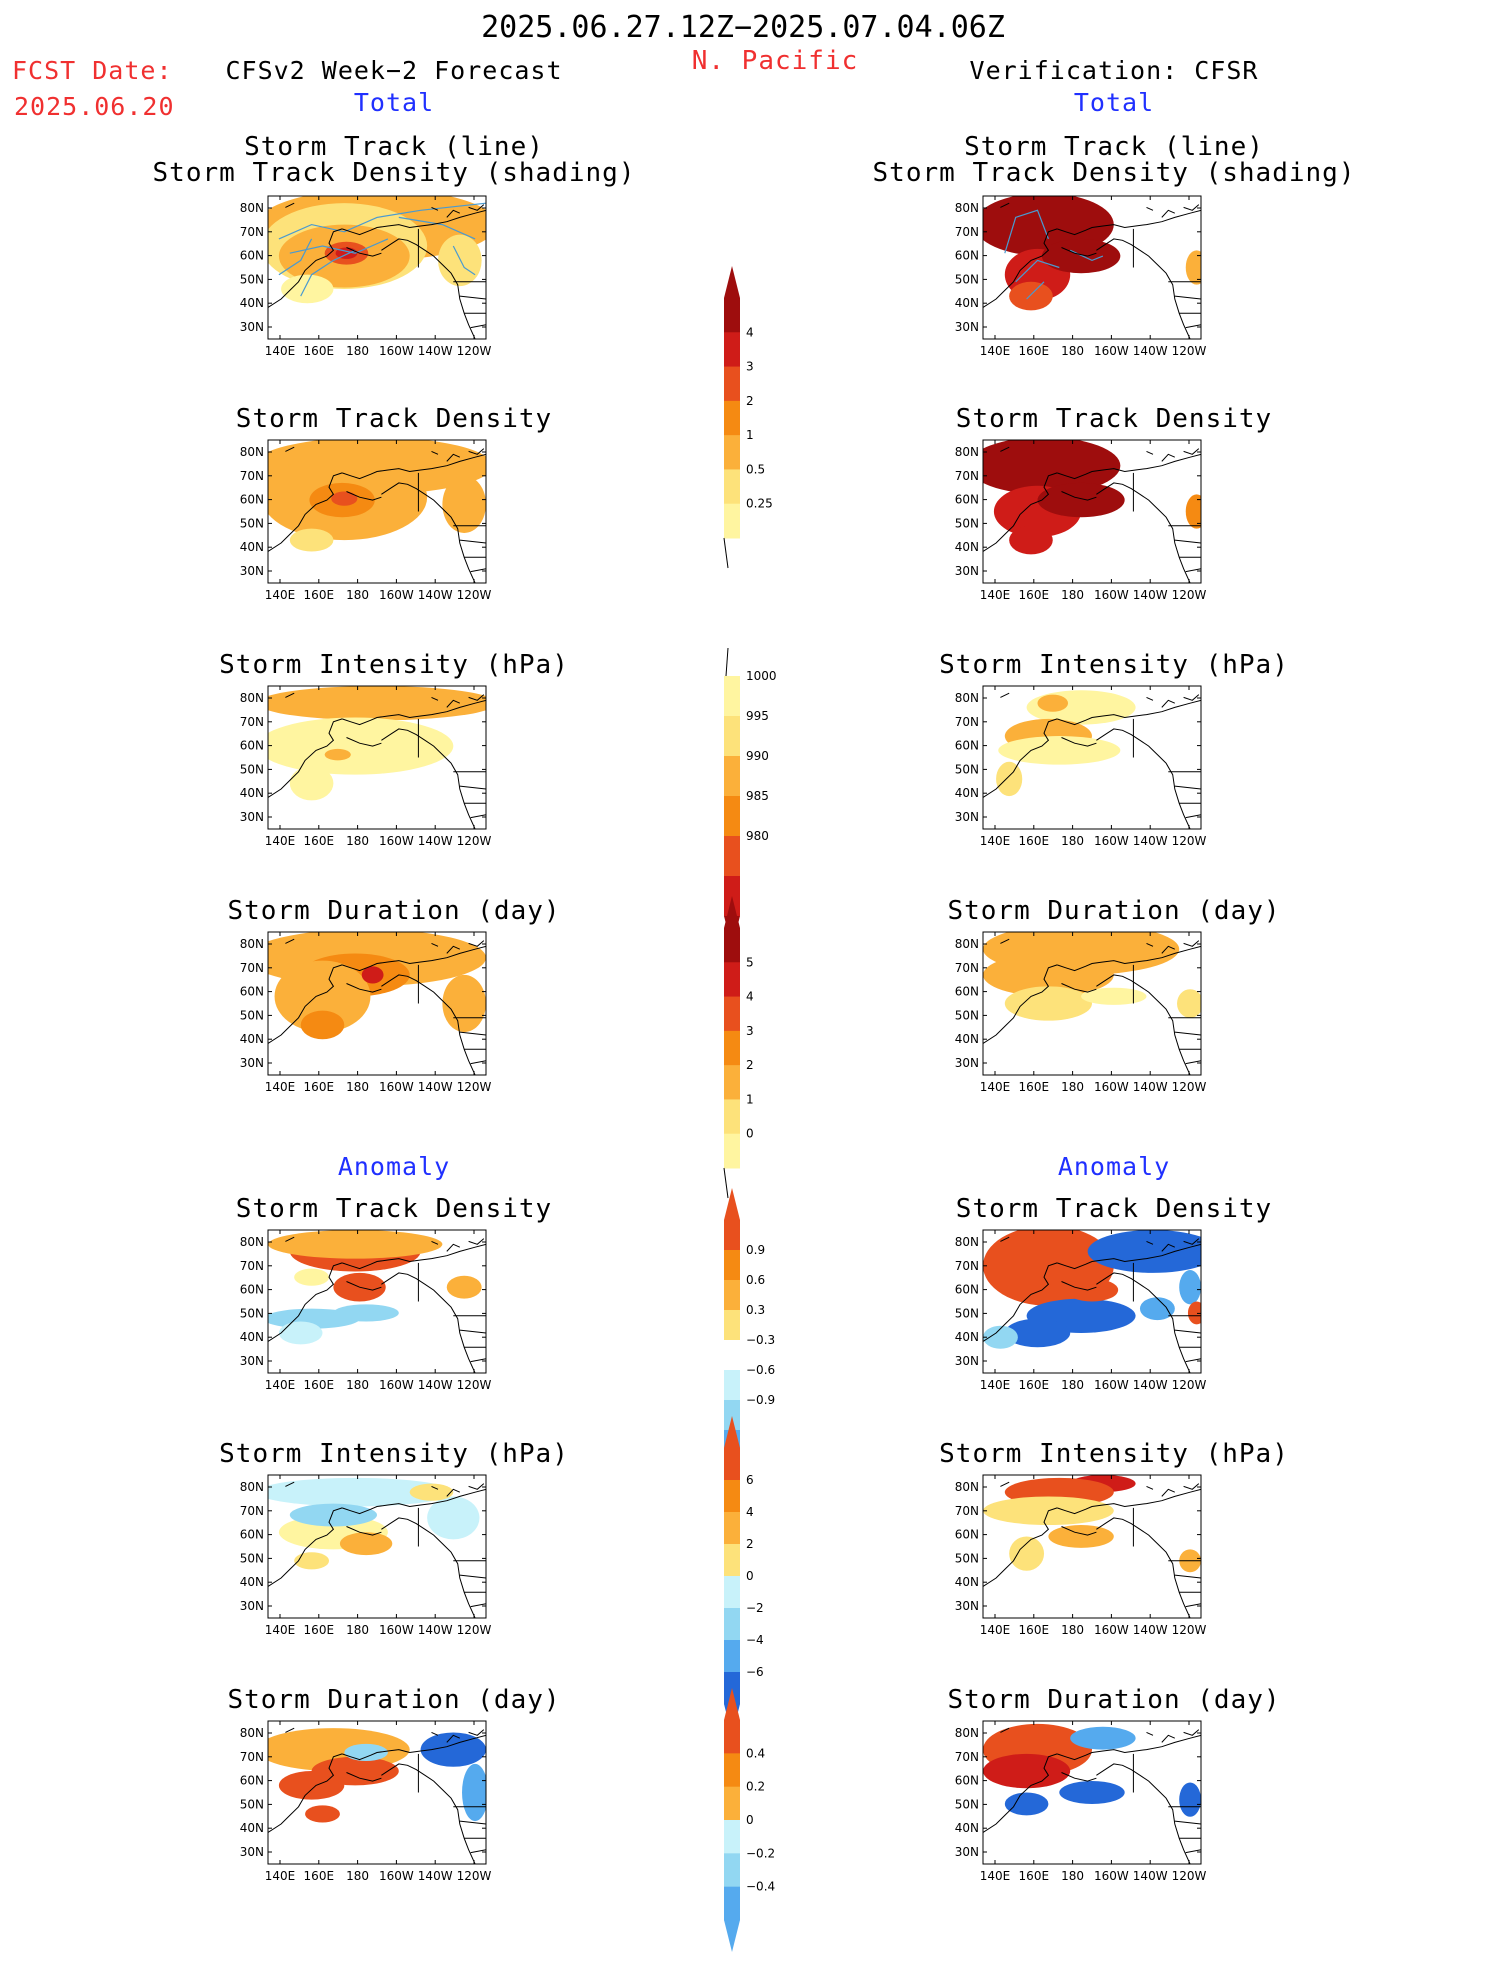 Image resolution: width=1487 pixels, height=1964 pixels. I want to click on left-total-label: Total, so click(394, 102).